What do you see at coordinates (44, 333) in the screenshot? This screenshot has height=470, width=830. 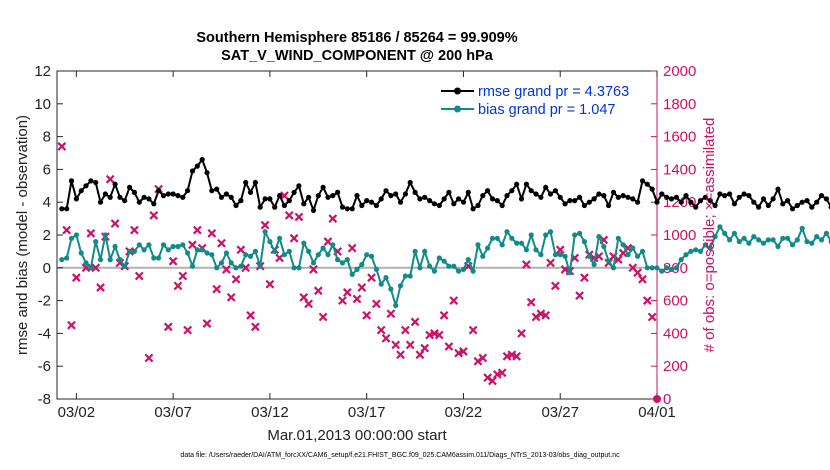 I see `y-tick-label-left: -4` at bounding box center [44, 333].